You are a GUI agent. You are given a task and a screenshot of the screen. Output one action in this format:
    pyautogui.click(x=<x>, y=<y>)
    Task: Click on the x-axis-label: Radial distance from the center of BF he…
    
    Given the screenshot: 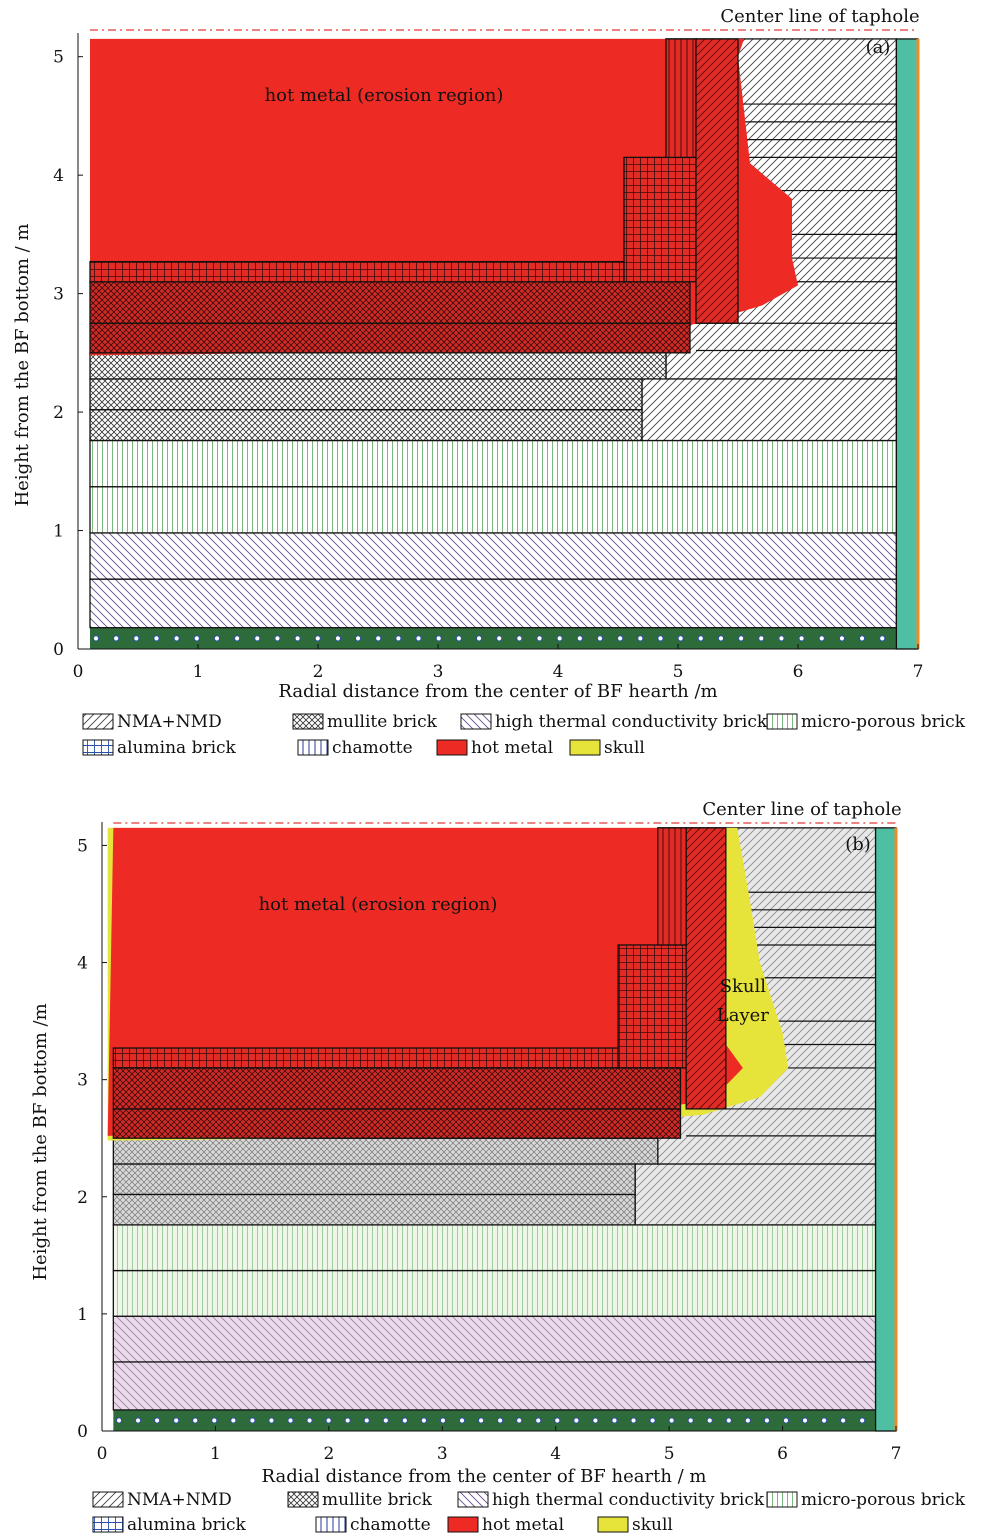 What is the action you would take?
    pyautogui.click(x=497, y=691)
    